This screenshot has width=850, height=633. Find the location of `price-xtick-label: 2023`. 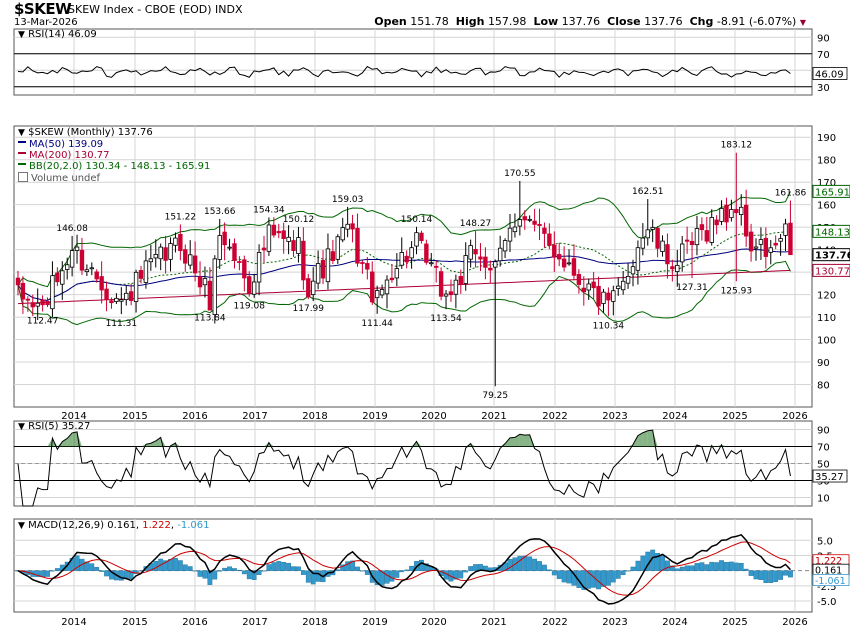

price-xtick-label: 2023 is located at coordinates (614, 416).